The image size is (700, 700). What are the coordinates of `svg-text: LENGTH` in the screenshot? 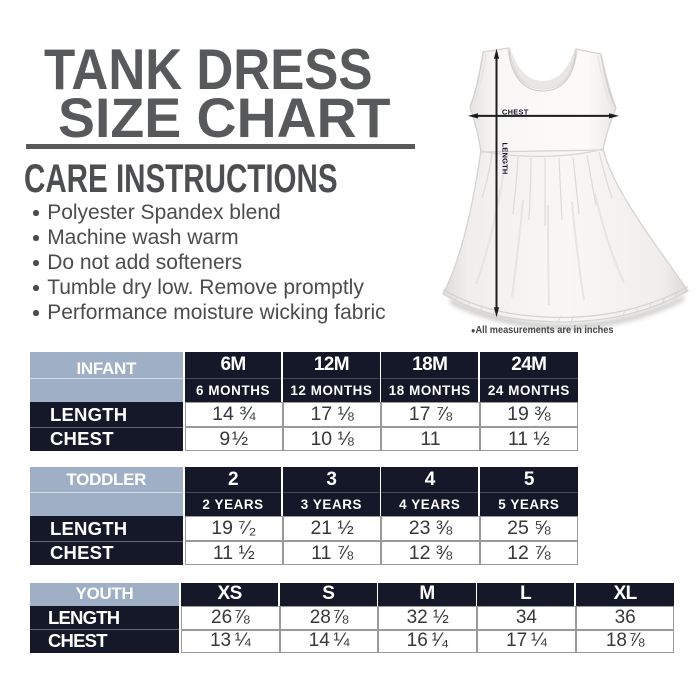 It's located at (504, 159).